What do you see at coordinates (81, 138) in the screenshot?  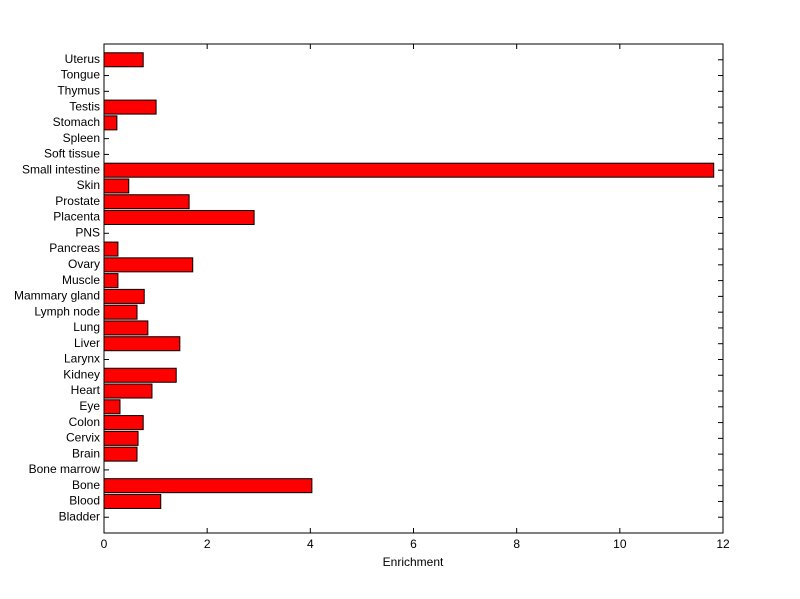 I see `y-tick-label: Spleen` at bounding box center [81, 138].